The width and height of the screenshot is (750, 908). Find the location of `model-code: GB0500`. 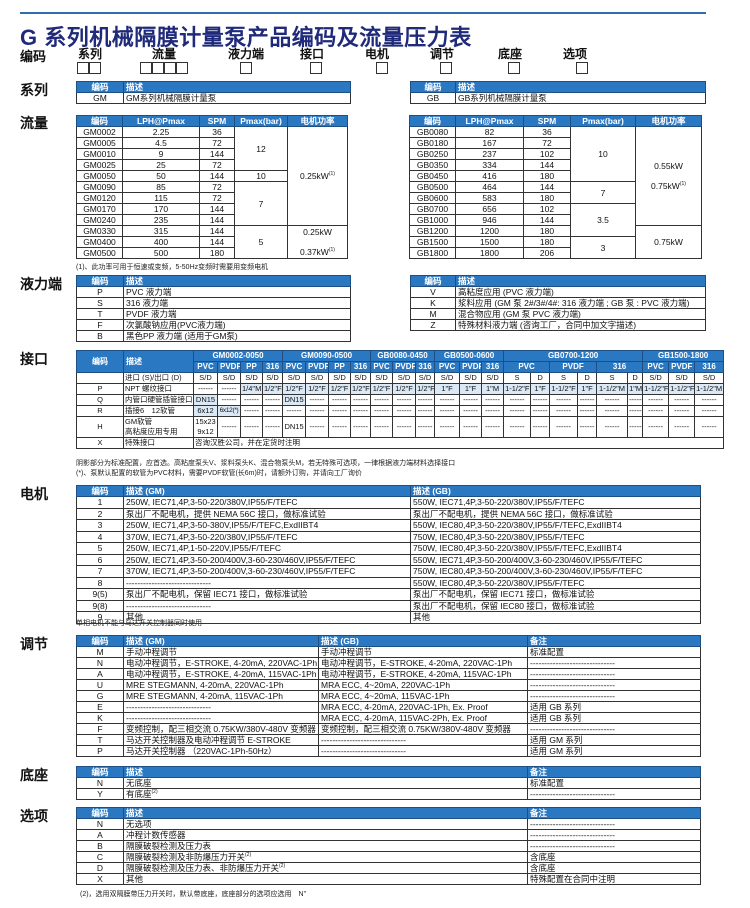

model-code: GB0500 is located at coordinates (432, 187).